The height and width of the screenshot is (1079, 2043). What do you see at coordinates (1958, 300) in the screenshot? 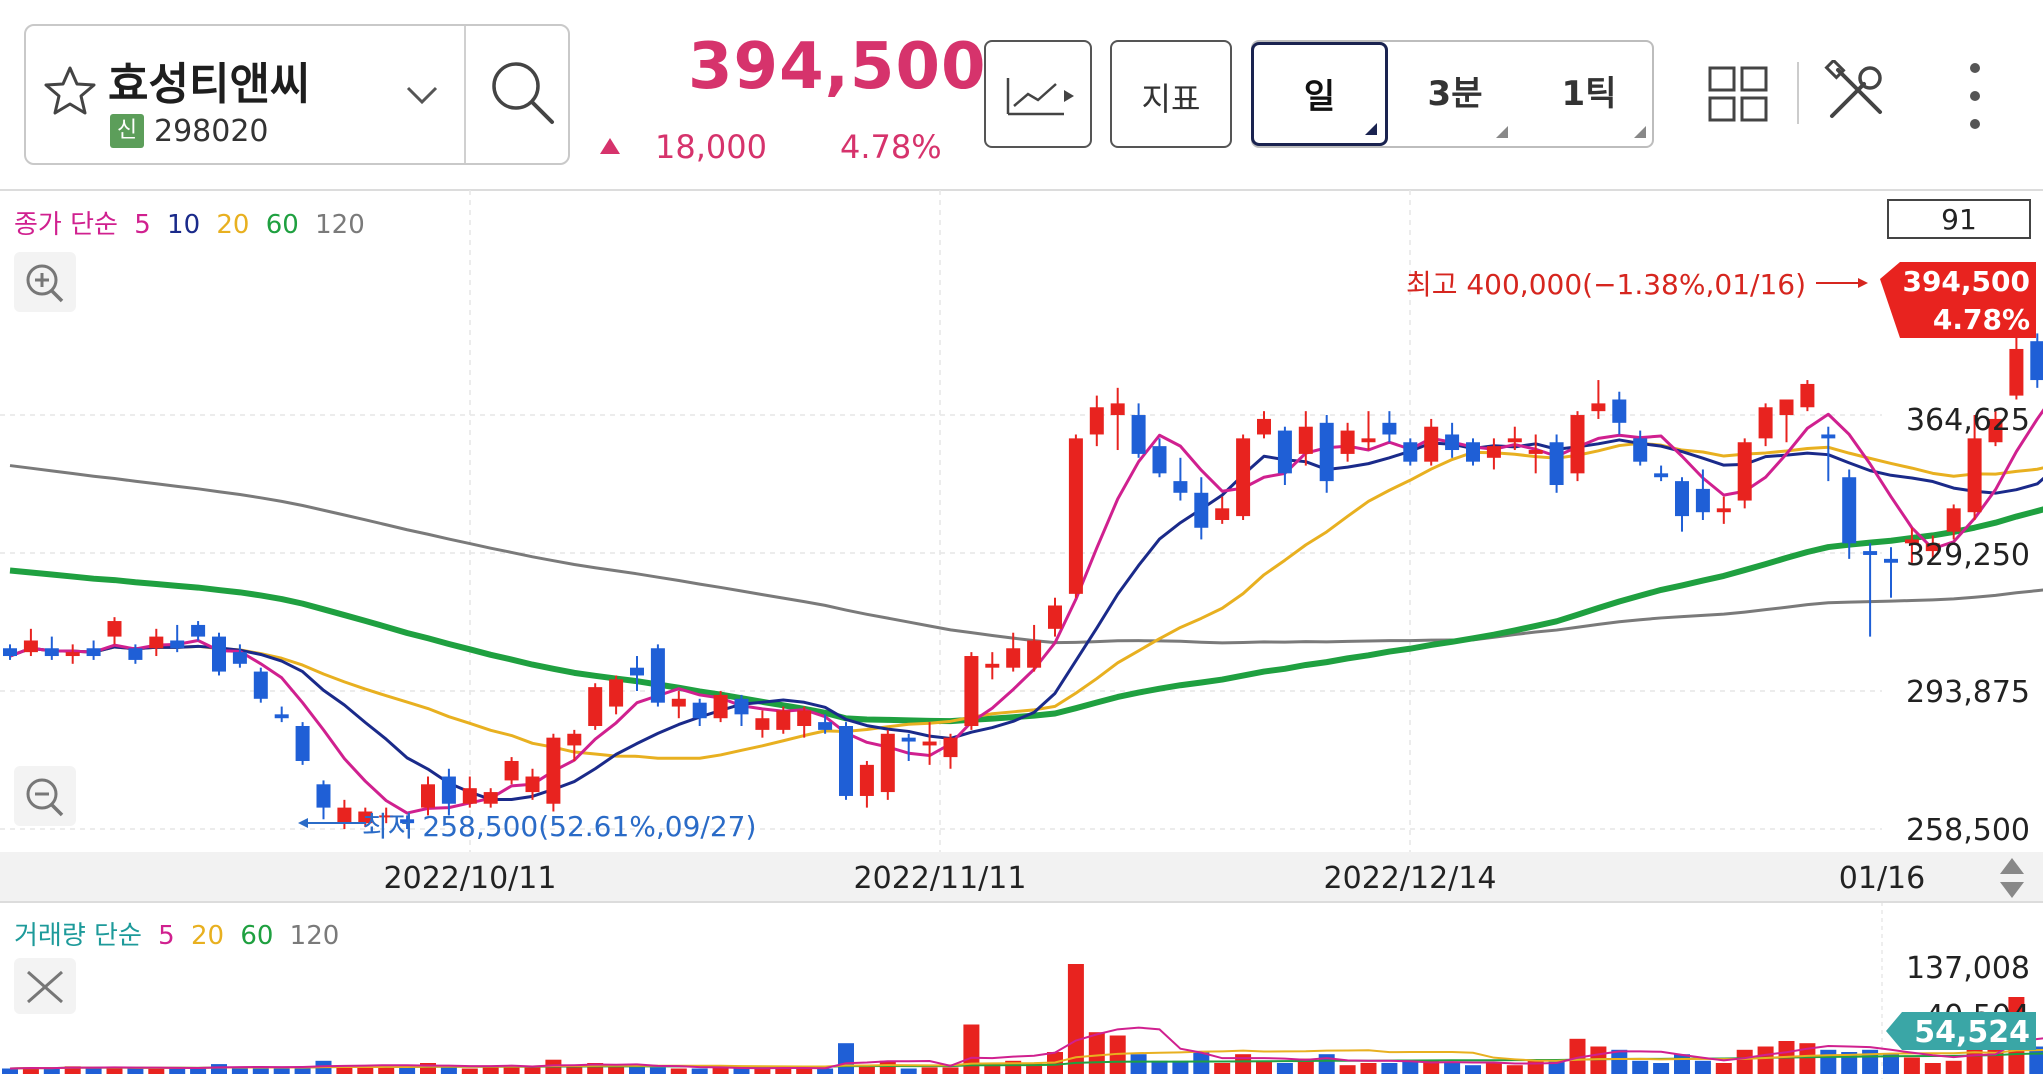
I see `last-price-tag` at bounding box center [1958, 300].